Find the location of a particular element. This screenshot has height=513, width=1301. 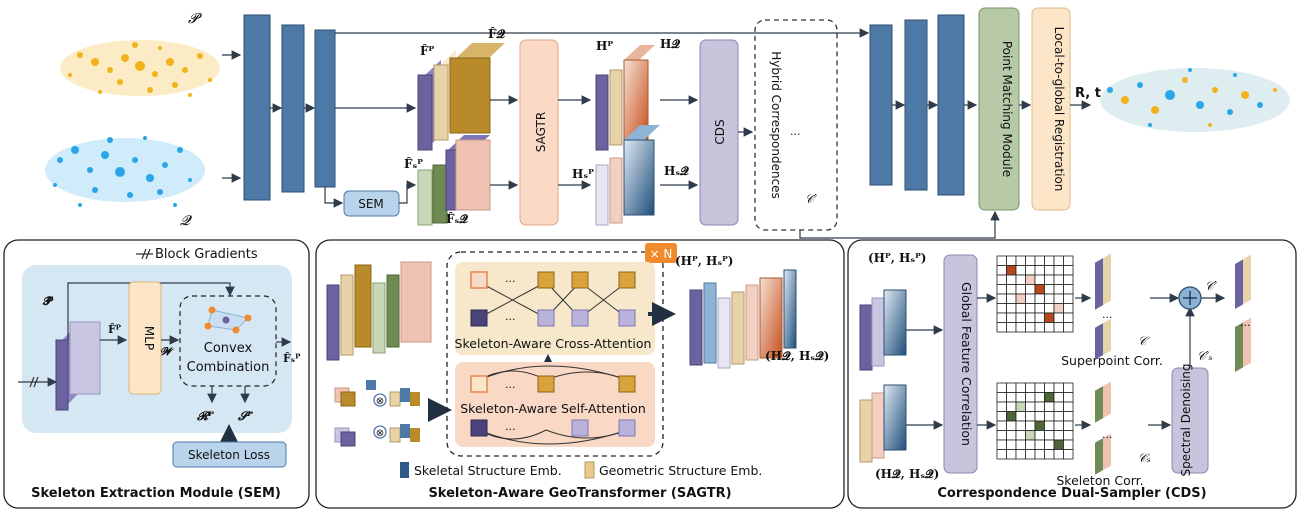

self-attention-label: Skeleton-Aware Self-Attention is located at coordinates (553, 408).